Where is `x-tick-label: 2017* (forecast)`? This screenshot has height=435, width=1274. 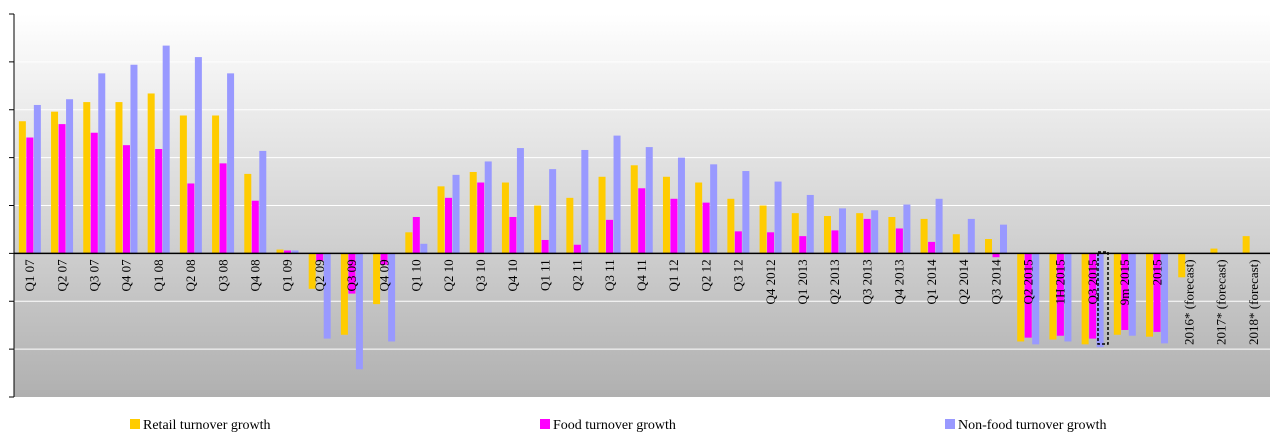
x-tick-label: 2017* (forecast) is located at coordinates (1221, 302).